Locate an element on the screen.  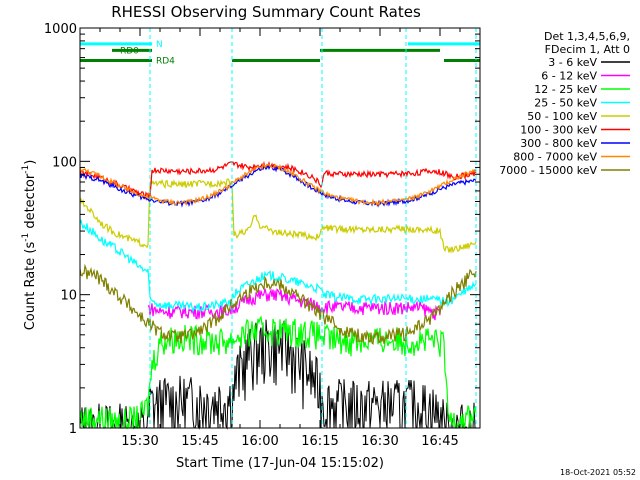
y-tick-label-3: 1000 is located at coordinates (60, 29).